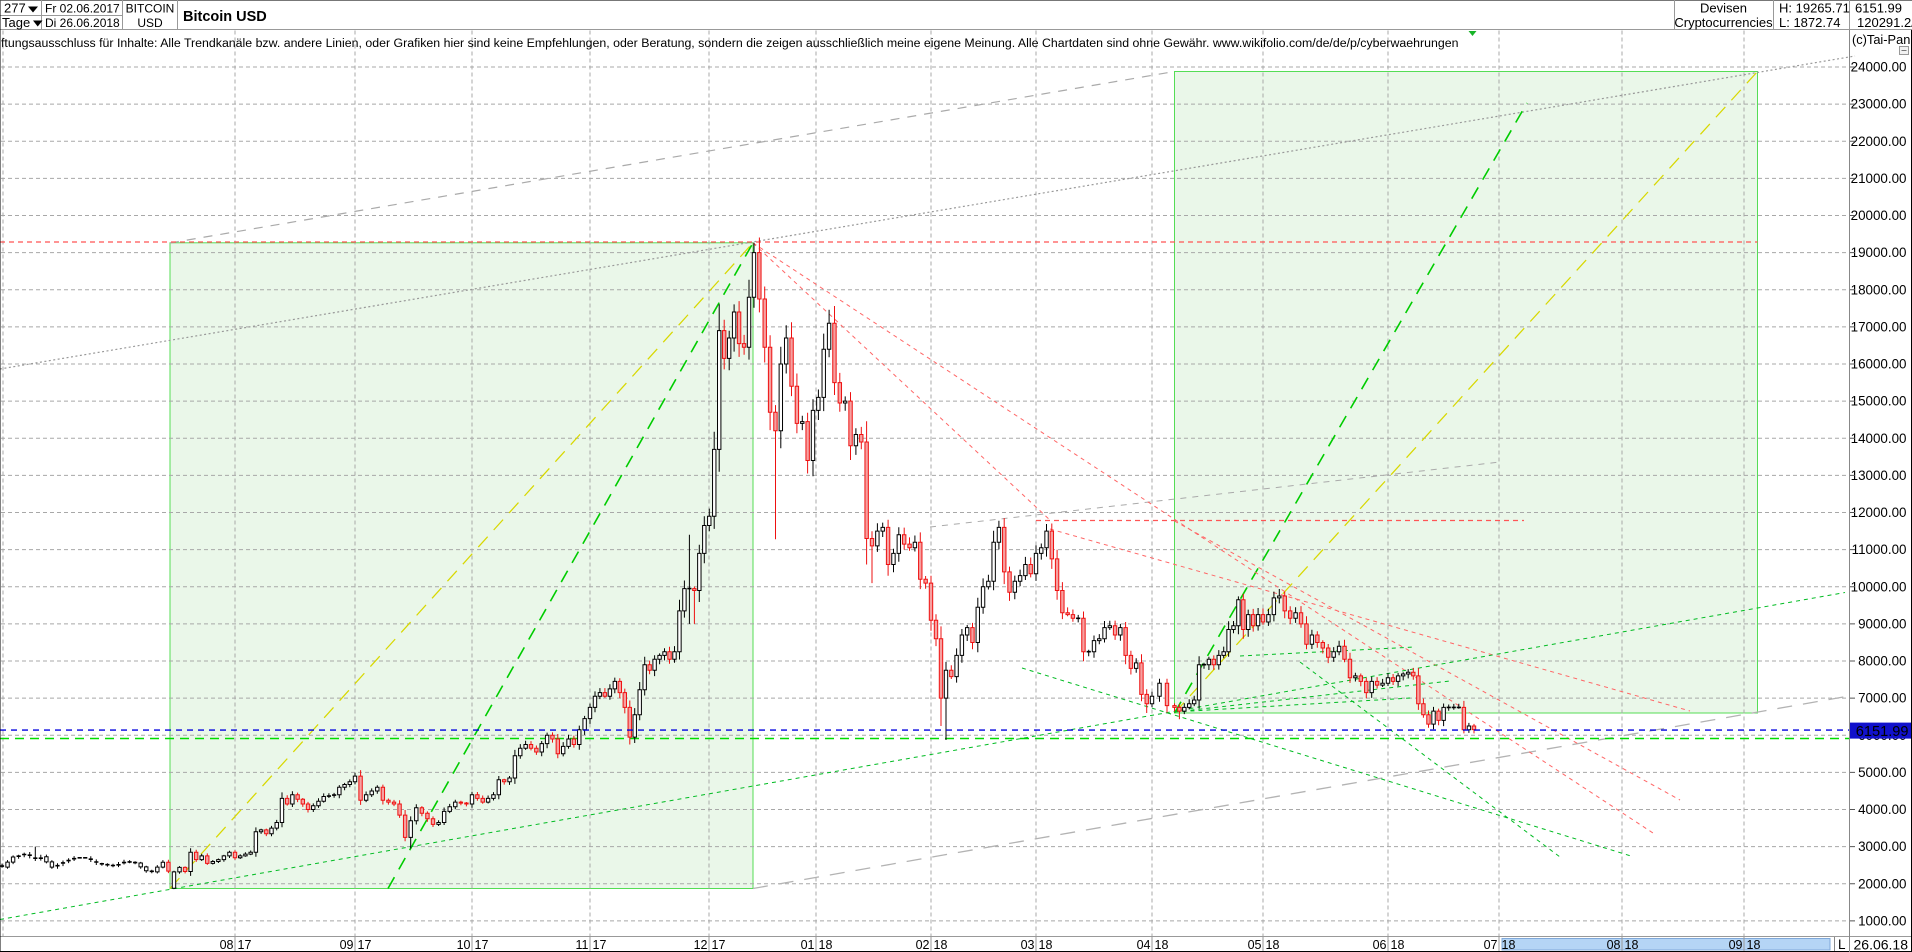  What do you see at coordinates (1882, 846) in the screenshot?
I see `svg-text: 3000.00` at bounding box center [1882, 846].